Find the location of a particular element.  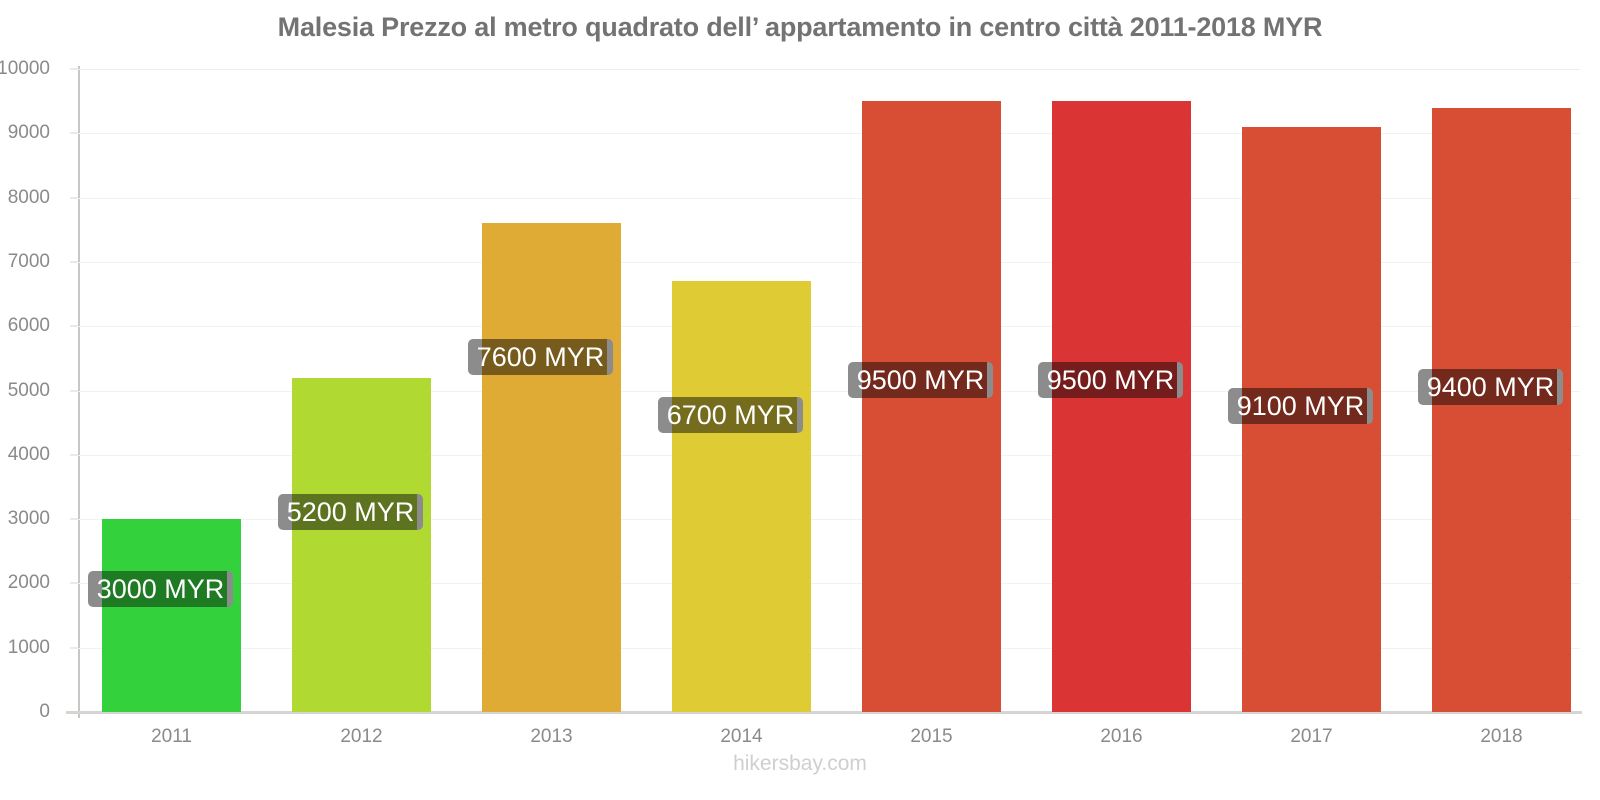

bar-value-label: 6700 MYR is located at coordinates (730, 415).